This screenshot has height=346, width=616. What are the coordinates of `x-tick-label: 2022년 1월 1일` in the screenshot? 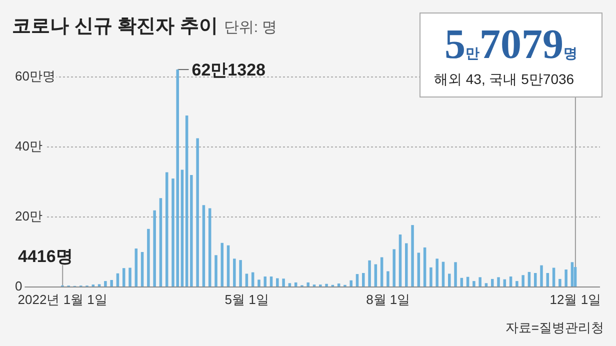 It's located at (63, 300).